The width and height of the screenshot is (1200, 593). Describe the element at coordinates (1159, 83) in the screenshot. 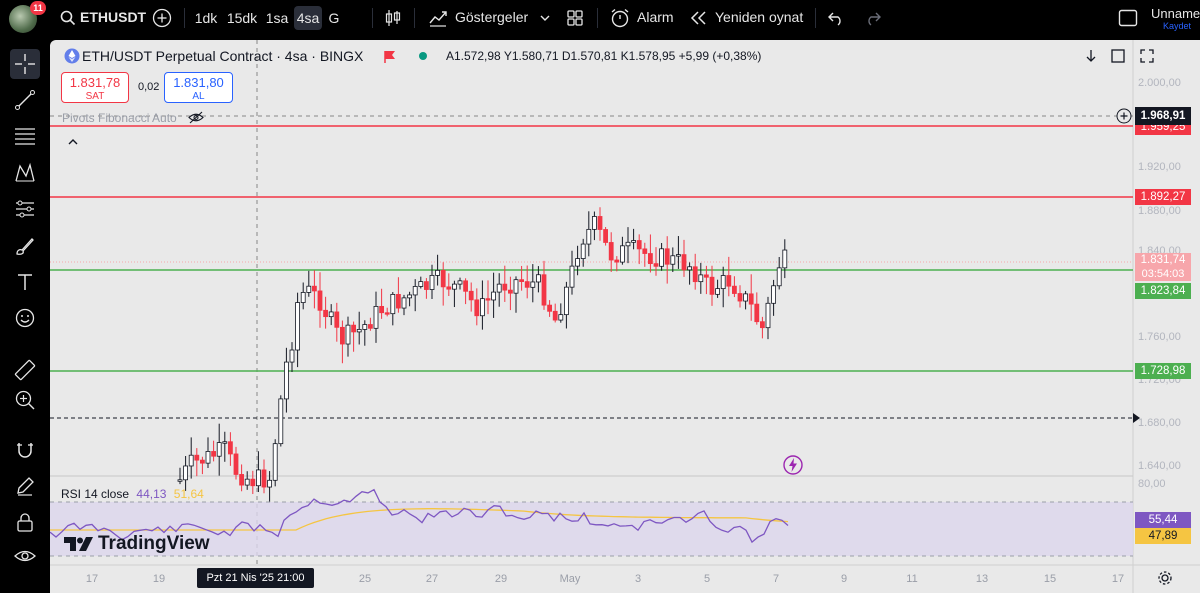

I see `price-axis-label: 2.000,00` at that location.